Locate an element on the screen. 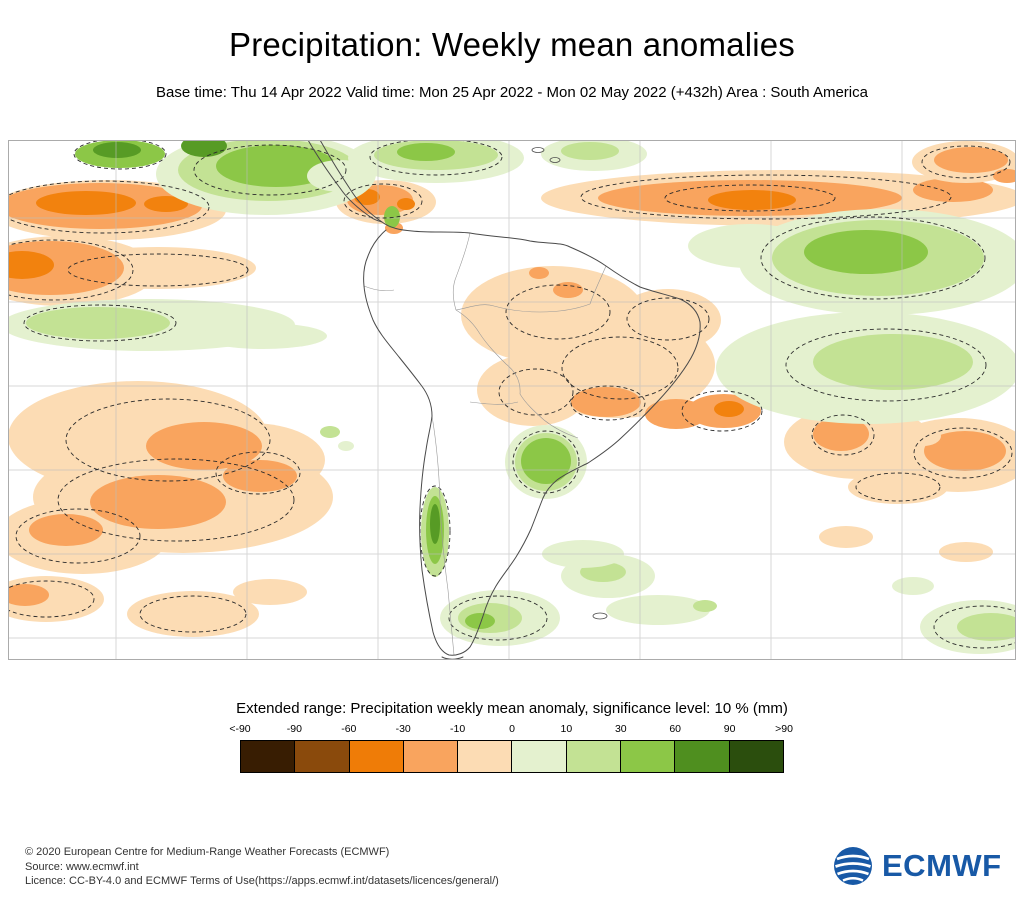  colorbar-tick-label: -60 is located at coordinates (349, 729).